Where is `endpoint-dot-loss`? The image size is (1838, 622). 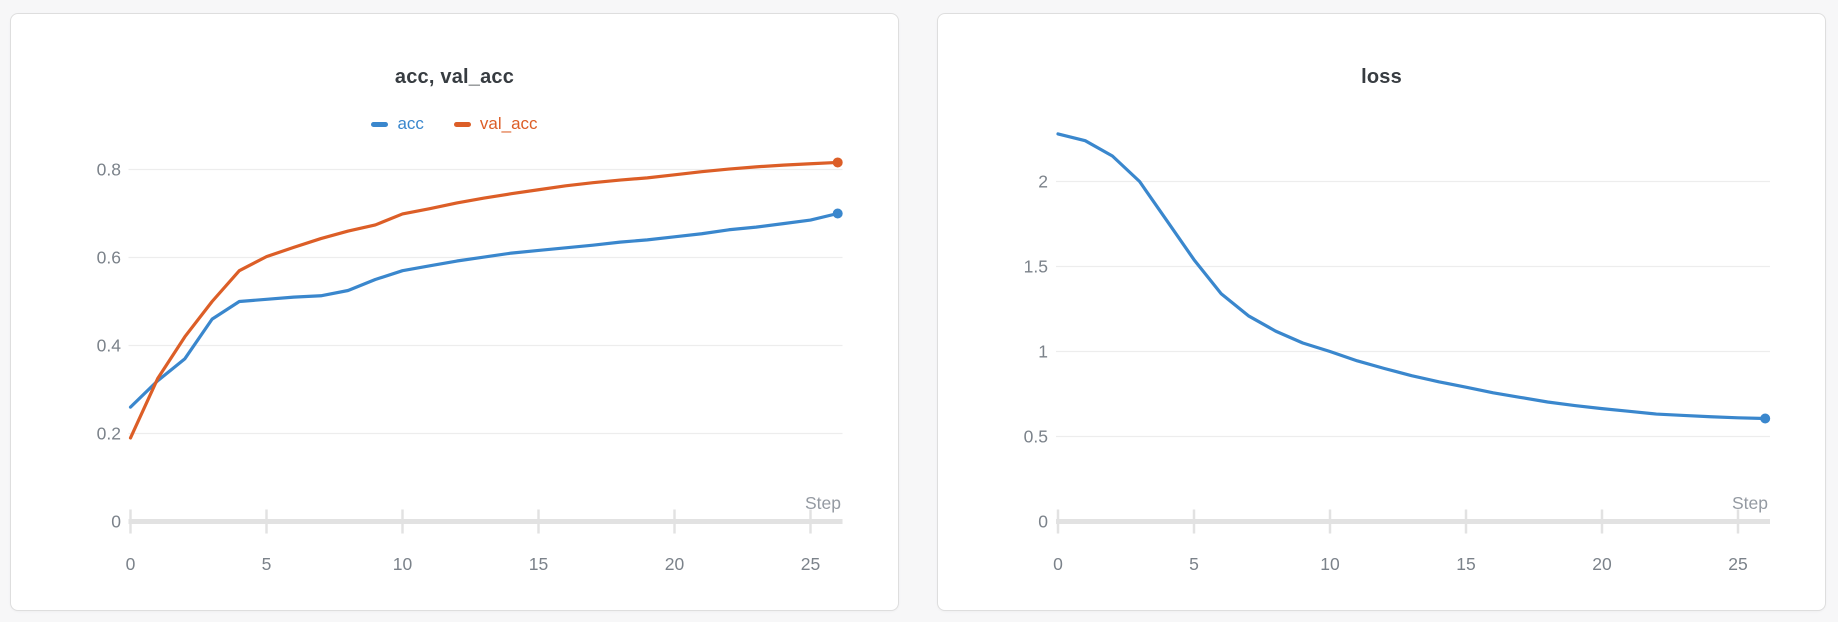
endpoint-dot-loss is located at coordinates (1765, 418).